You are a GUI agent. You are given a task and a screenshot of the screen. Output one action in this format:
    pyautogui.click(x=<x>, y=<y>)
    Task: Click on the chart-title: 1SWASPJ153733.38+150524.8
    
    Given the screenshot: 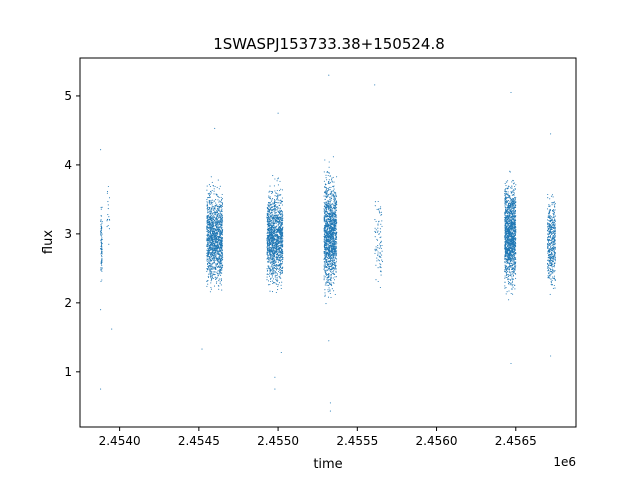 What is the action you would take?
    pyautogui.click(x=329, y=44)
    